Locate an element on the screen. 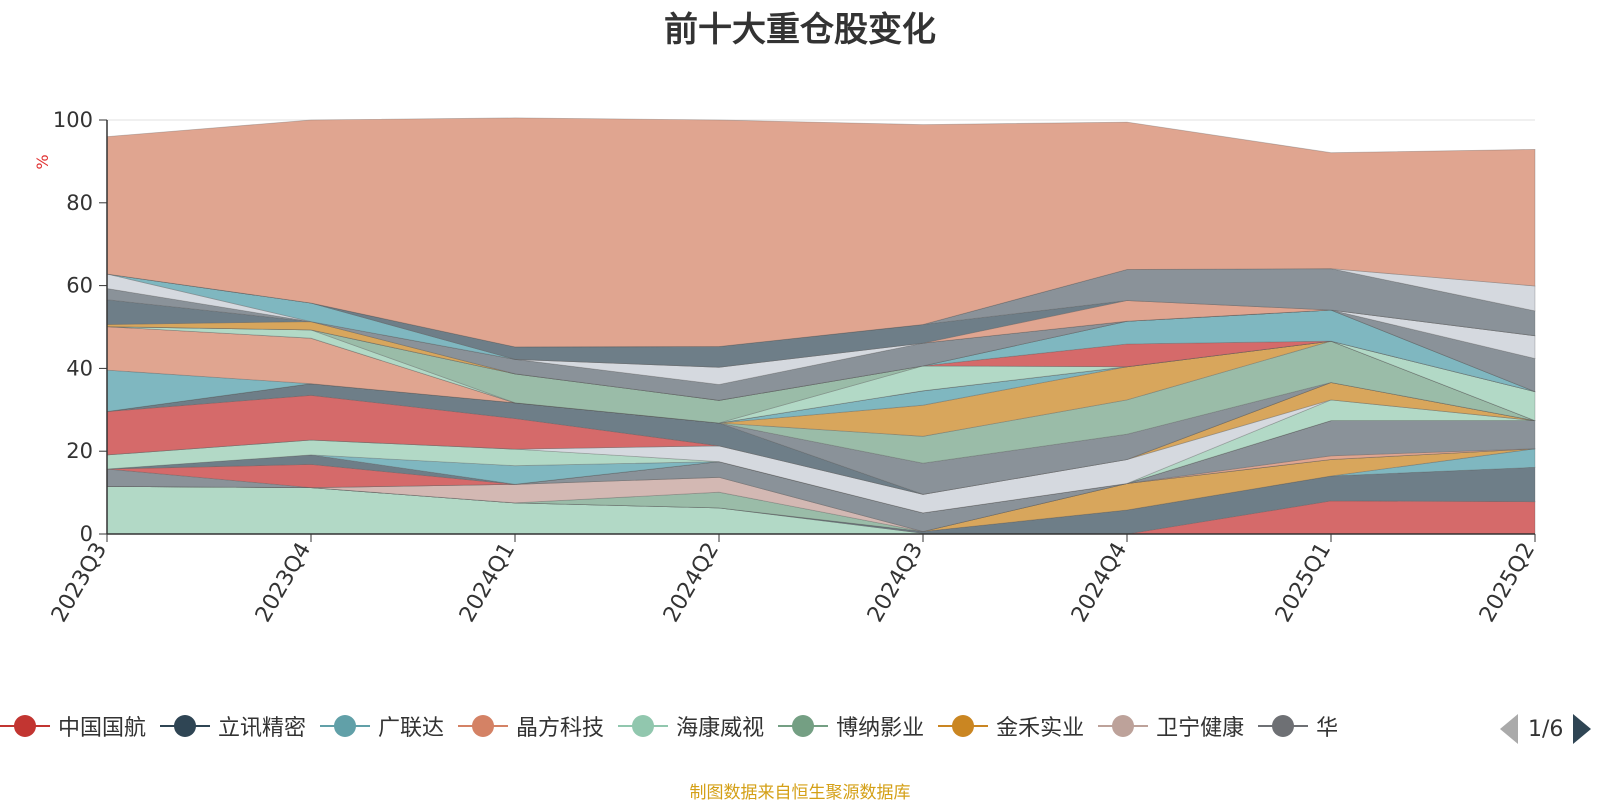 Image resolution: width=1600 pixels, height=803 pixels. y-tick-label: 100 is located at coordinates (73, 120).